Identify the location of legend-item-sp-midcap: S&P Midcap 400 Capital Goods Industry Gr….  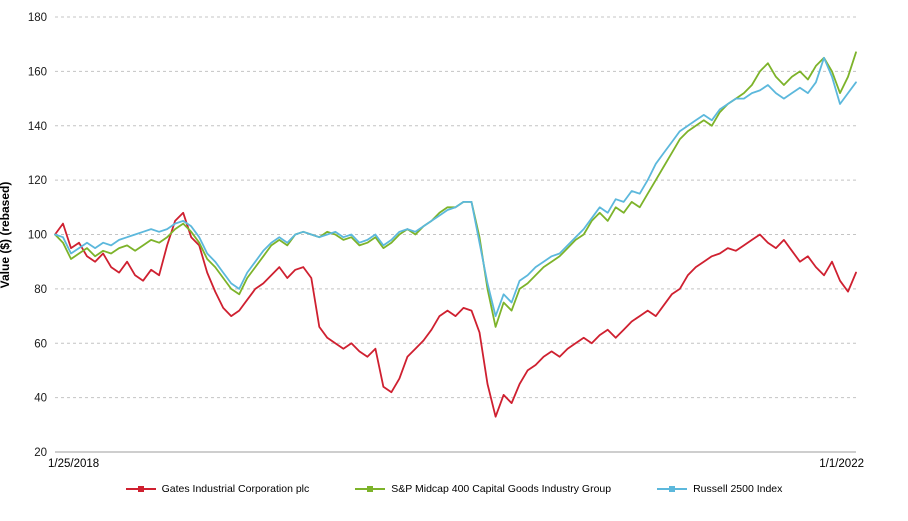
(483, 489).